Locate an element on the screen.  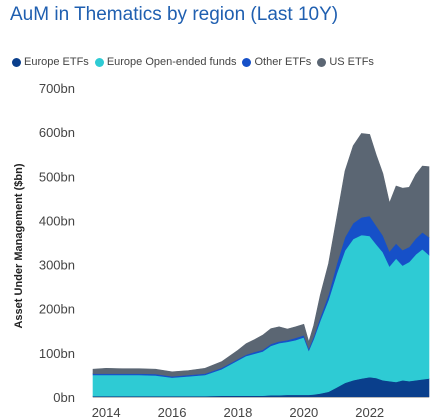
y-tick-label: 700bn is located at coordinates (57, 88).